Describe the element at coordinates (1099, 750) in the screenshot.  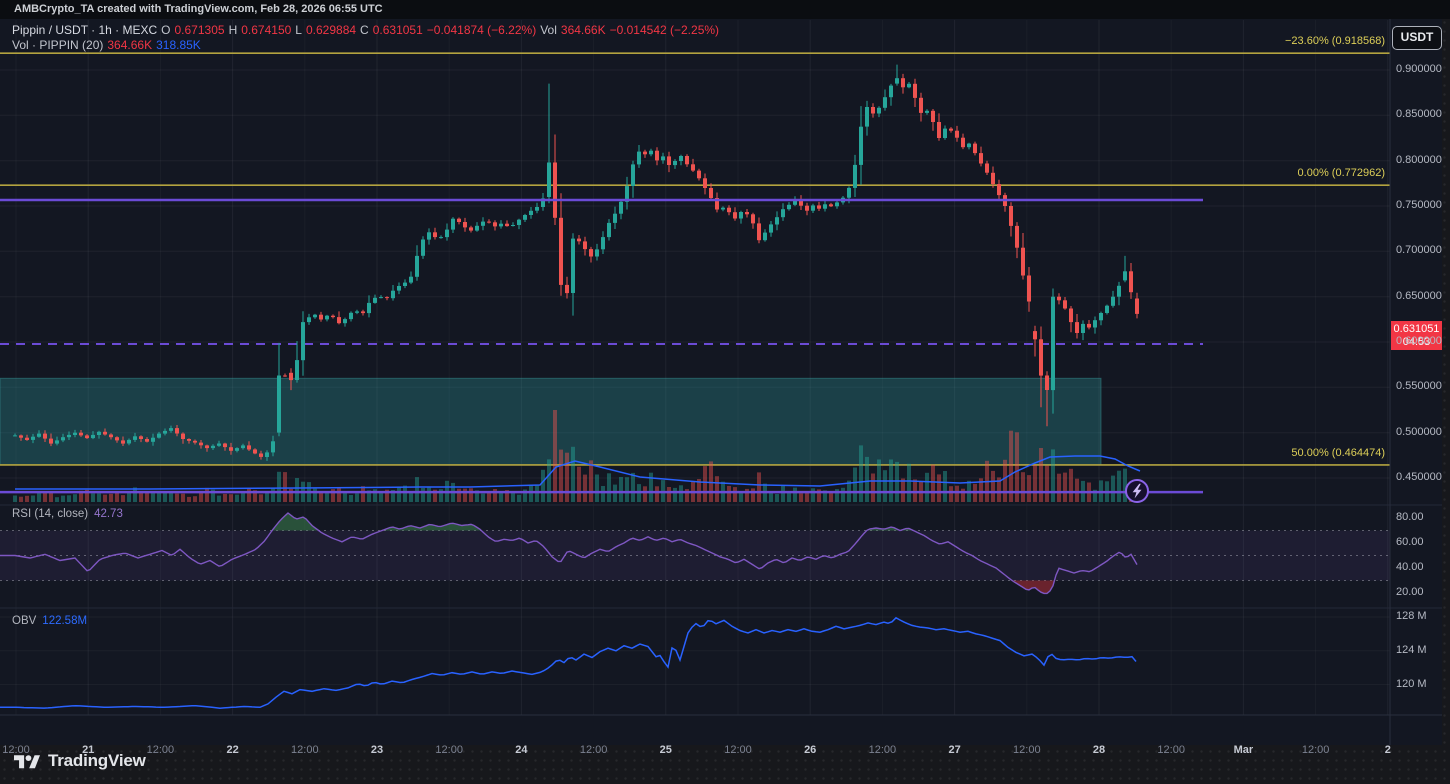
I see `time-tick-label: 28` at that location.